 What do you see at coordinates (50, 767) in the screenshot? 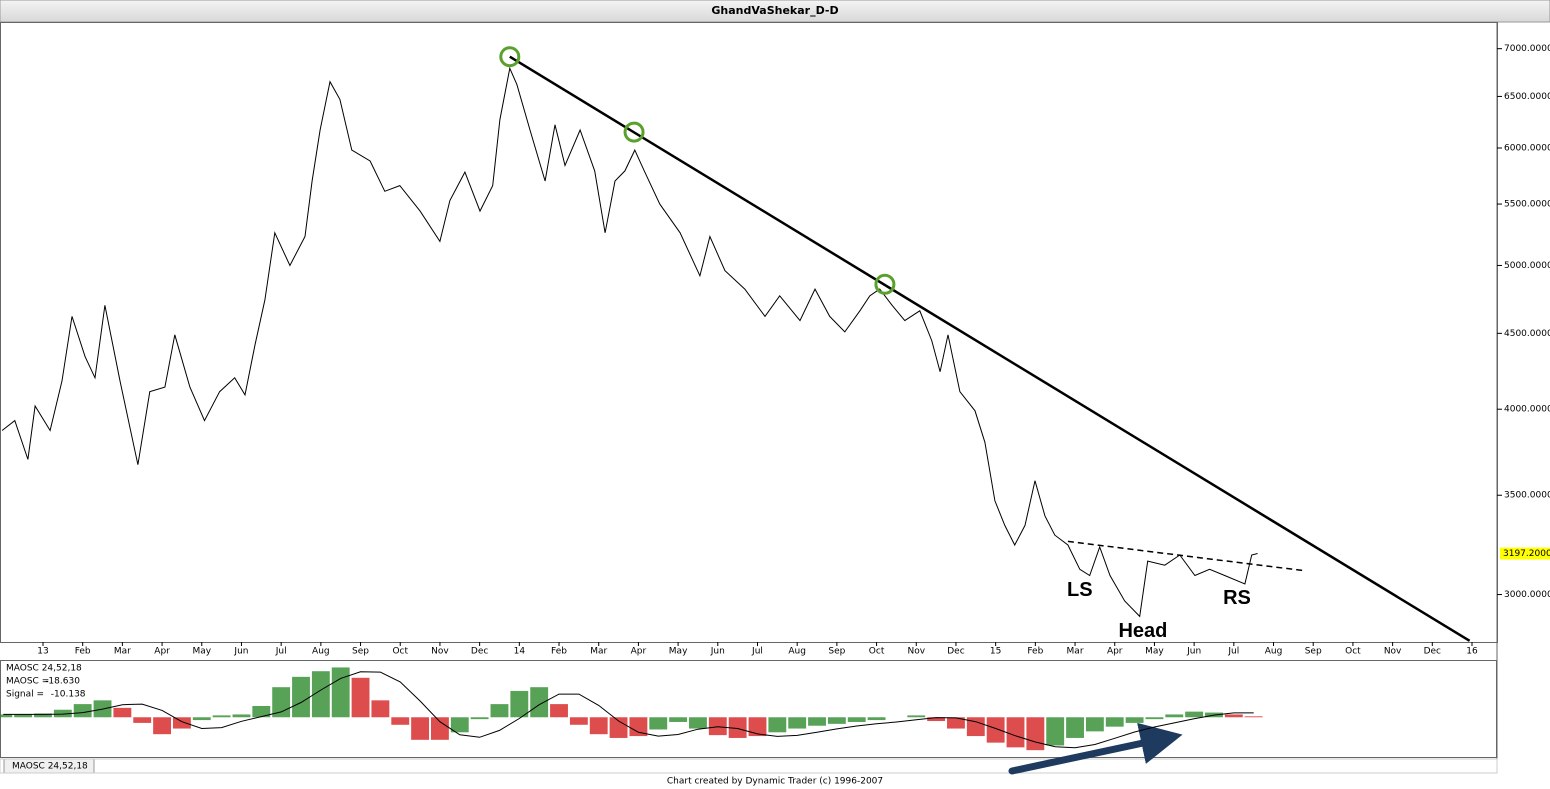
I see `tab-label: MAOSC 24,52,18` at bounding box center [50, 767].